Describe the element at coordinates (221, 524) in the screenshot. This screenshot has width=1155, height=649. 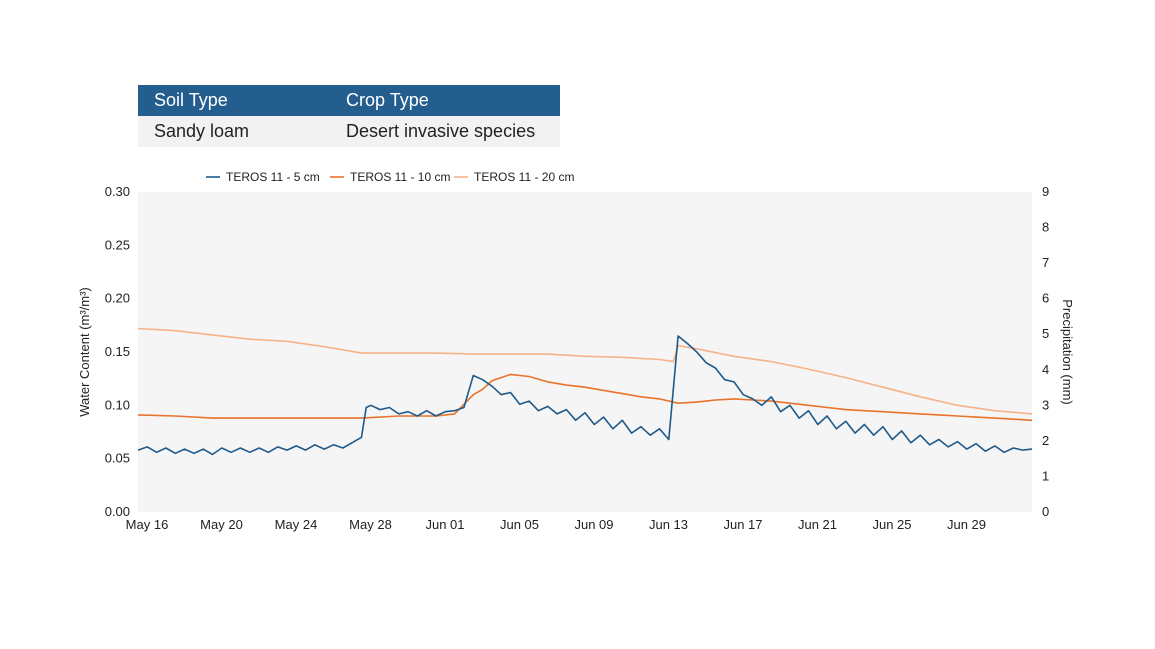
I see `x-tick-label: May 20` at that location.